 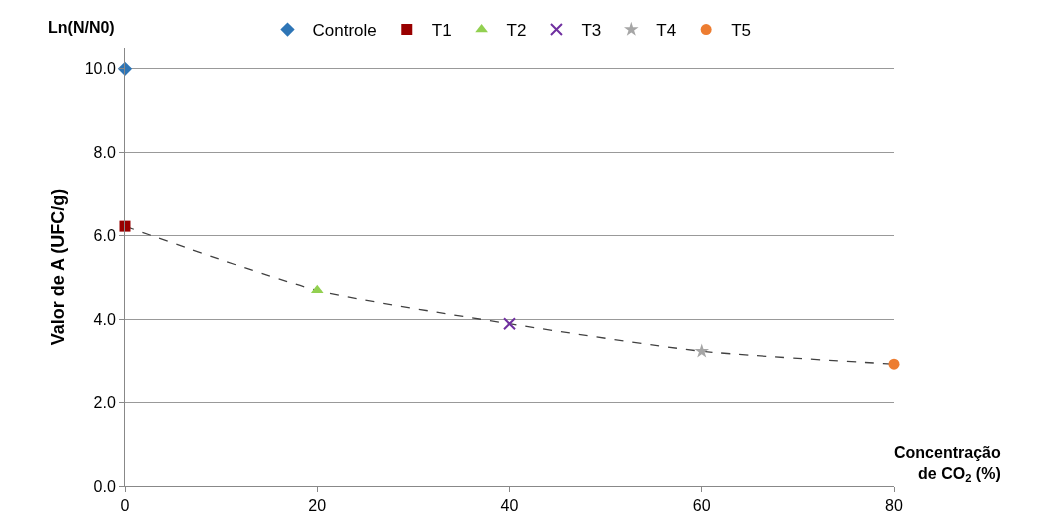 What do you see at coordinates (509, 506) in the screenshot?
I see `x-tick-label: 40` at bounding box center [509, 506].